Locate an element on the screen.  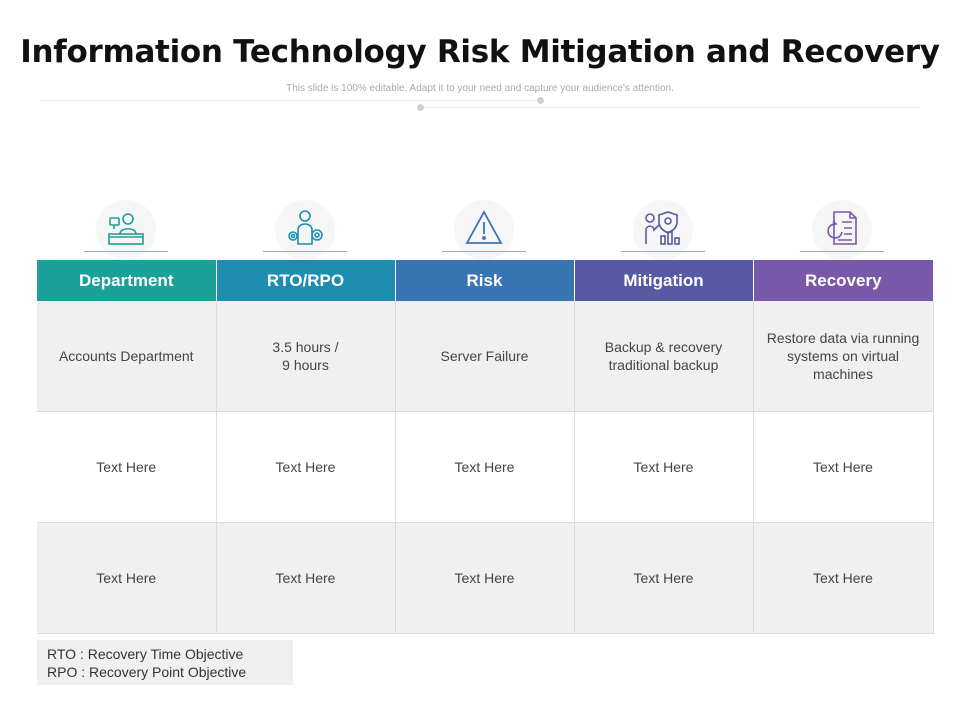
mitigation-icon-wrap is located at coordinates (663, 230).